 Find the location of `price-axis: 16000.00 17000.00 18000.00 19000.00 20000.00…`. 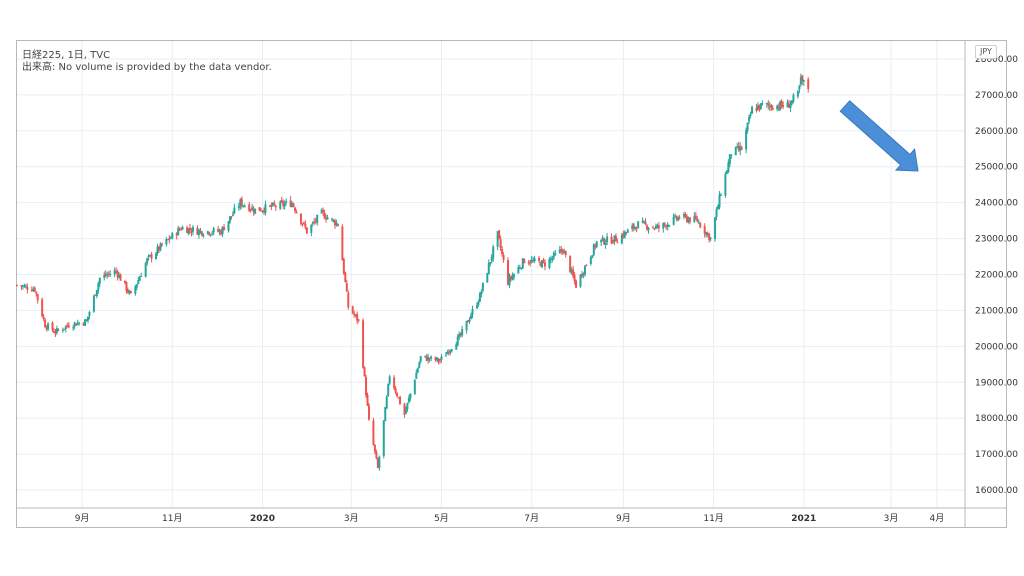

price-axis: 16000.00 17000.00 18000.00 19000.00 20000.00… is located at coordinates (991, 284).